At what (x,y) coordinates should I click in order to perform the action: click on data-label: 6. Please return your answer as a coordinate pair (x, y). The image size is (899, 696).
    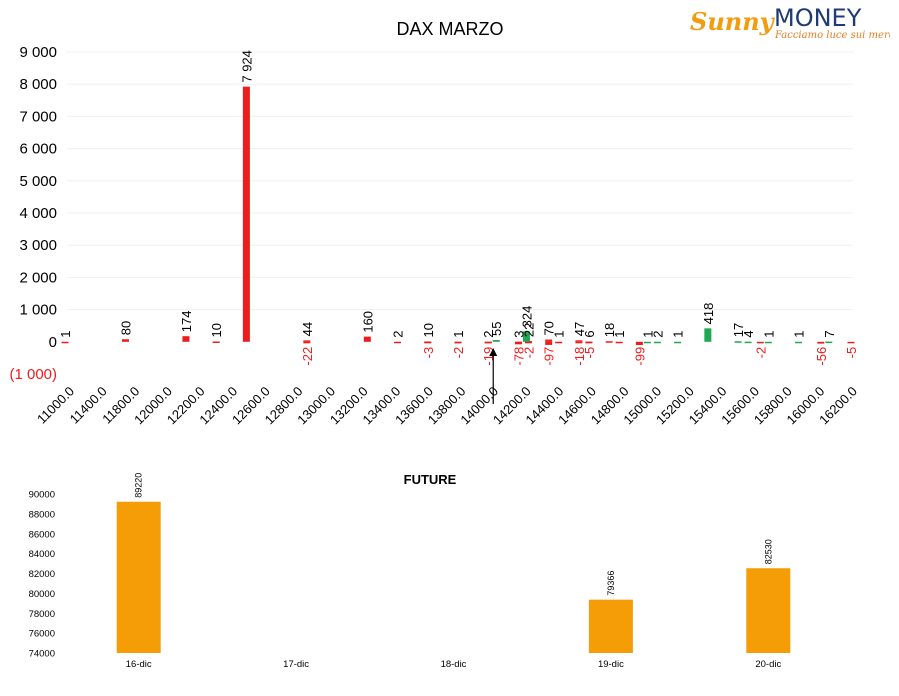
    Looking at the image, I should click on (589, 333).